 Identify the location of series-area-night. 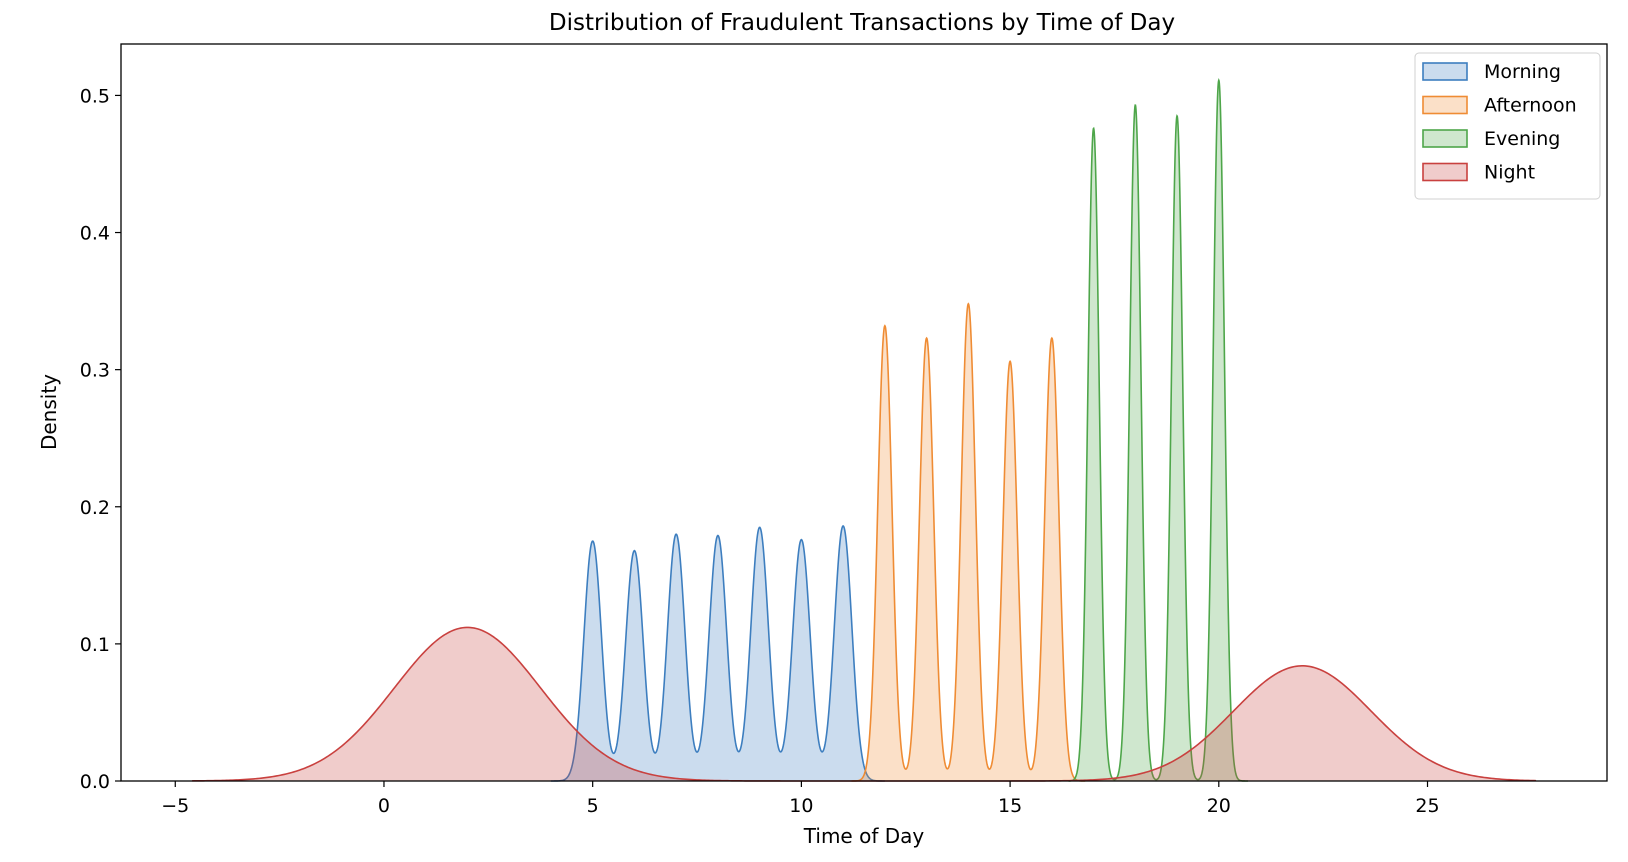
(864, 704).